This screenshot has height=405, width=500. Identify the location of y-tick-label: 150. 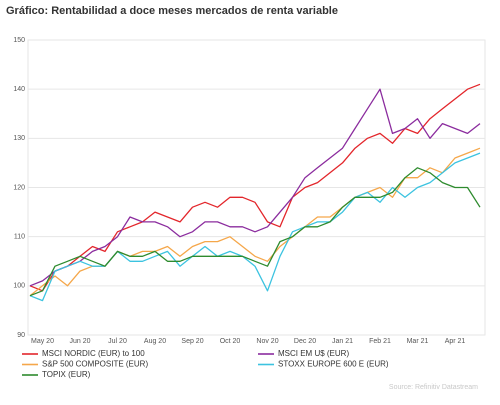
(19, 40).